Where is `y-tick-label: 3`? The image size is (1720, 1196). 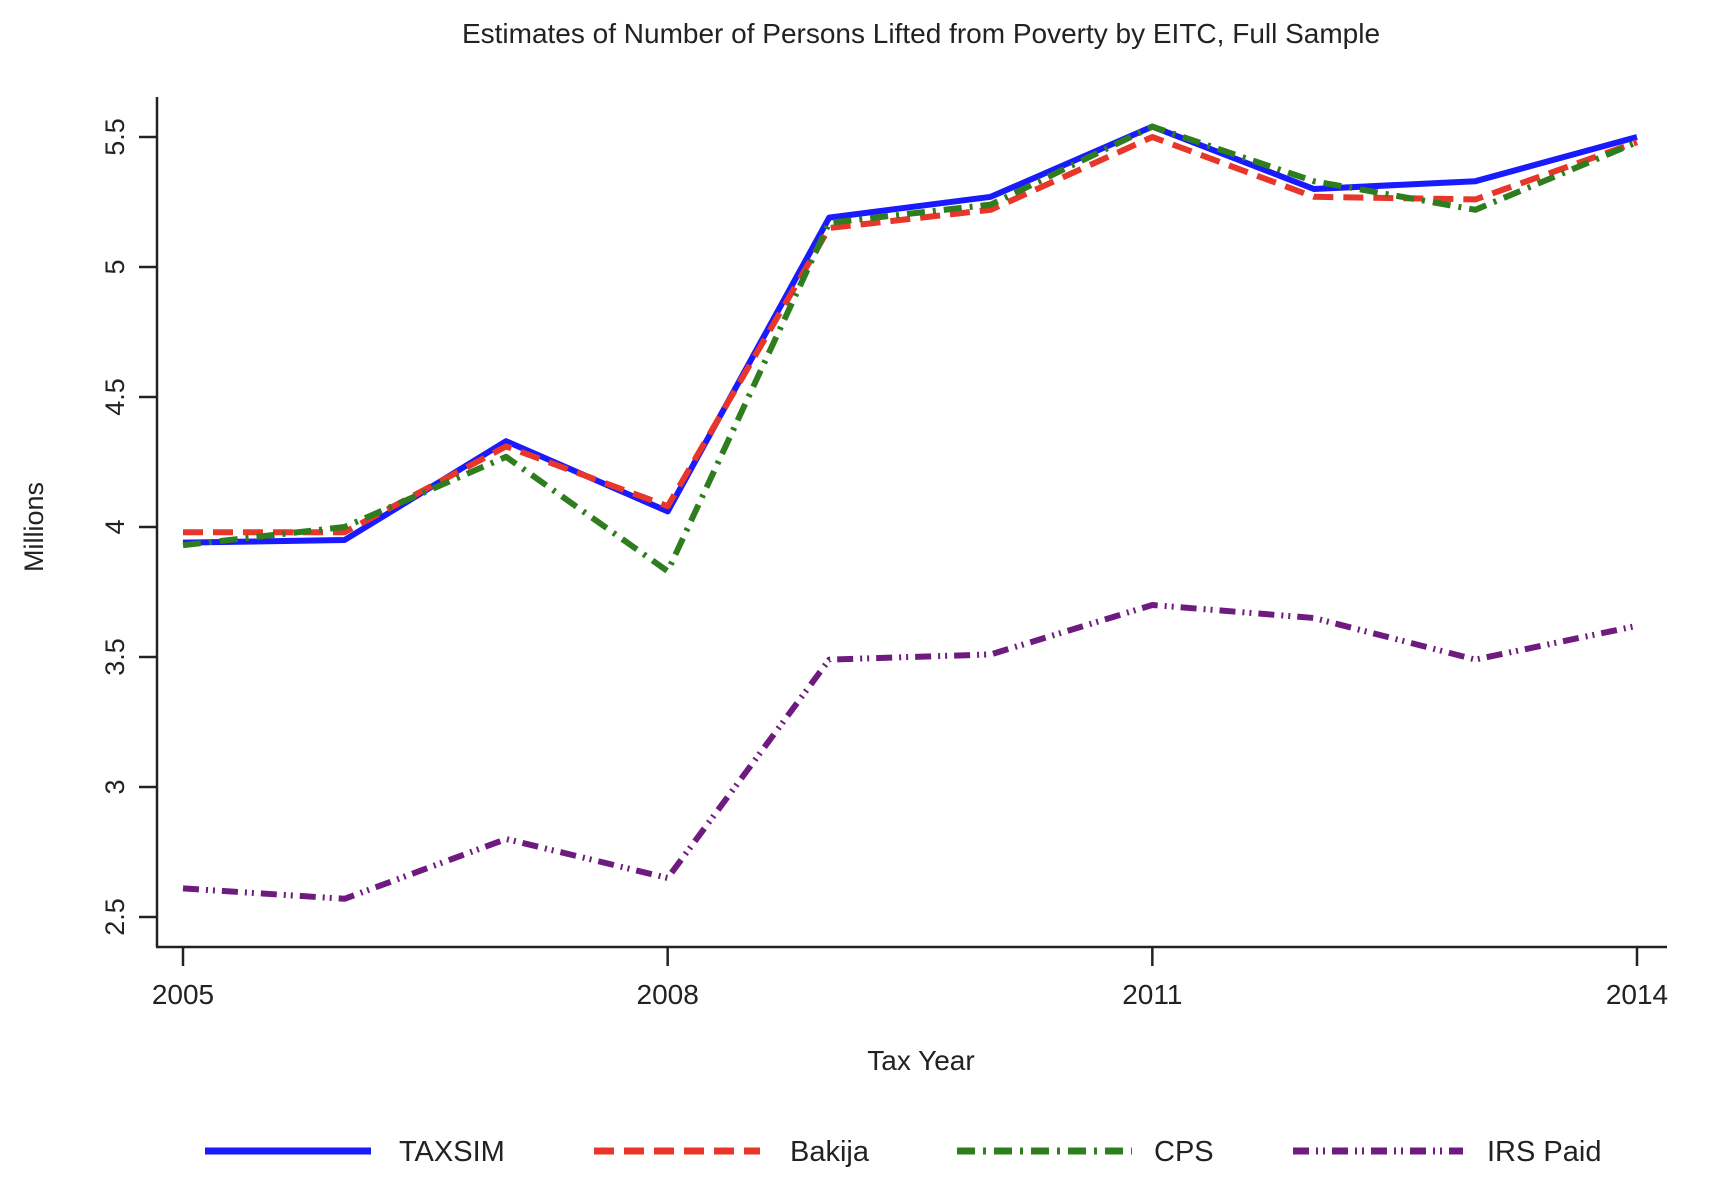 y-tick-label: 3 is located at coordinates (115, 786).